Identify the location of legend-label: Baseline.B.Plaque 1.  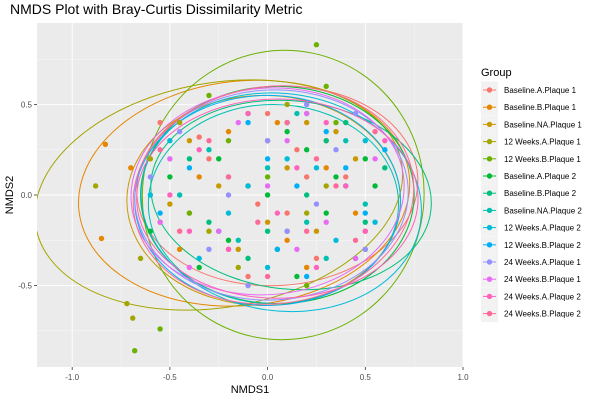
(540, 107).